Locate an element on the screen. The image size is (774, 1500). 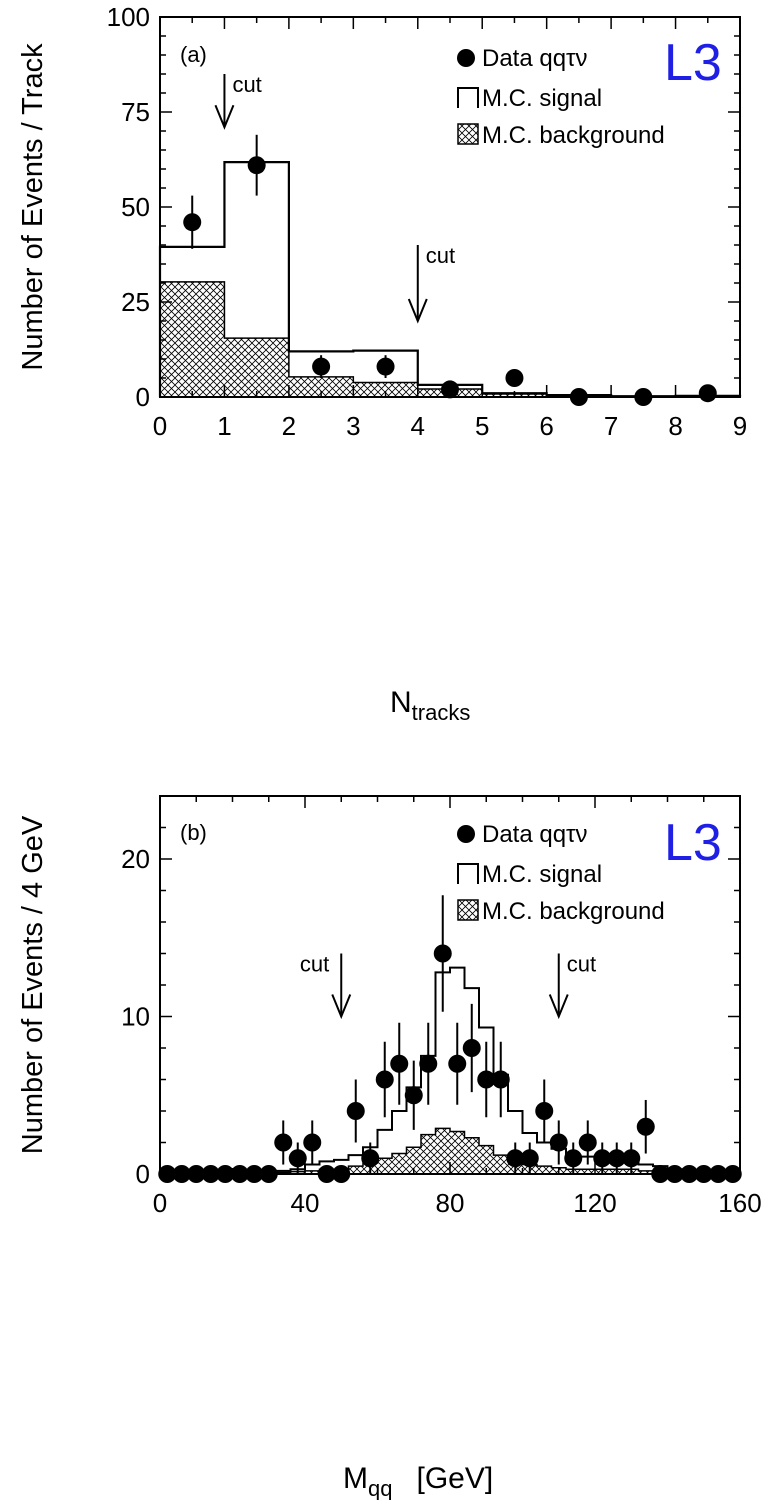
x-tick-label: 5 is located at coordinates (482, 426).